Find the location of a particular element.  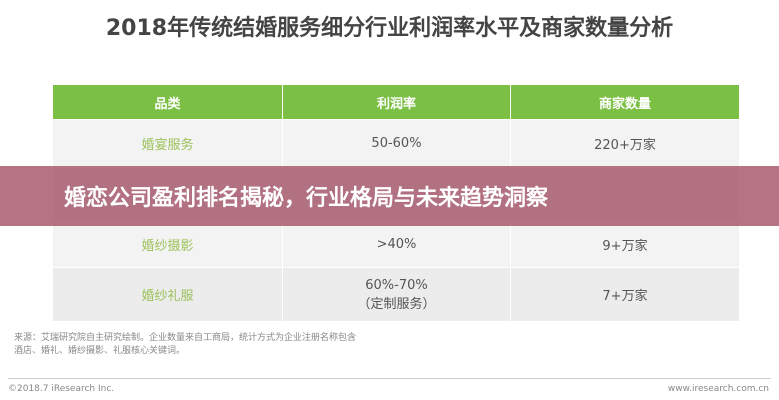

table-cell: 婚纱摄影 is located at coordinates (167, 244).